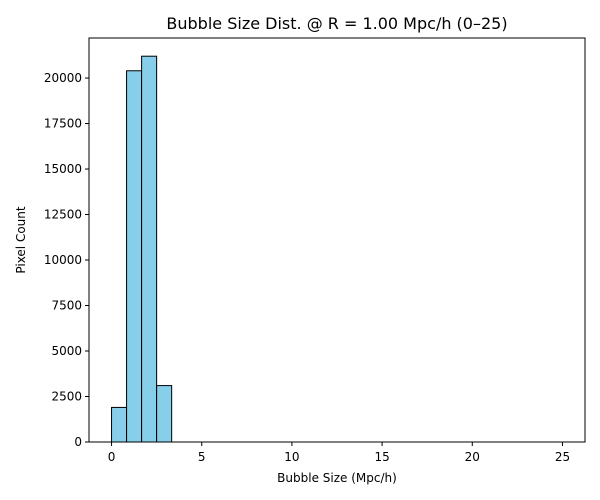 The height and width of the screenshot is (500, 600). I want to click on x-ticks-group: 0 5 10 15 20 25, so click(339, 453).